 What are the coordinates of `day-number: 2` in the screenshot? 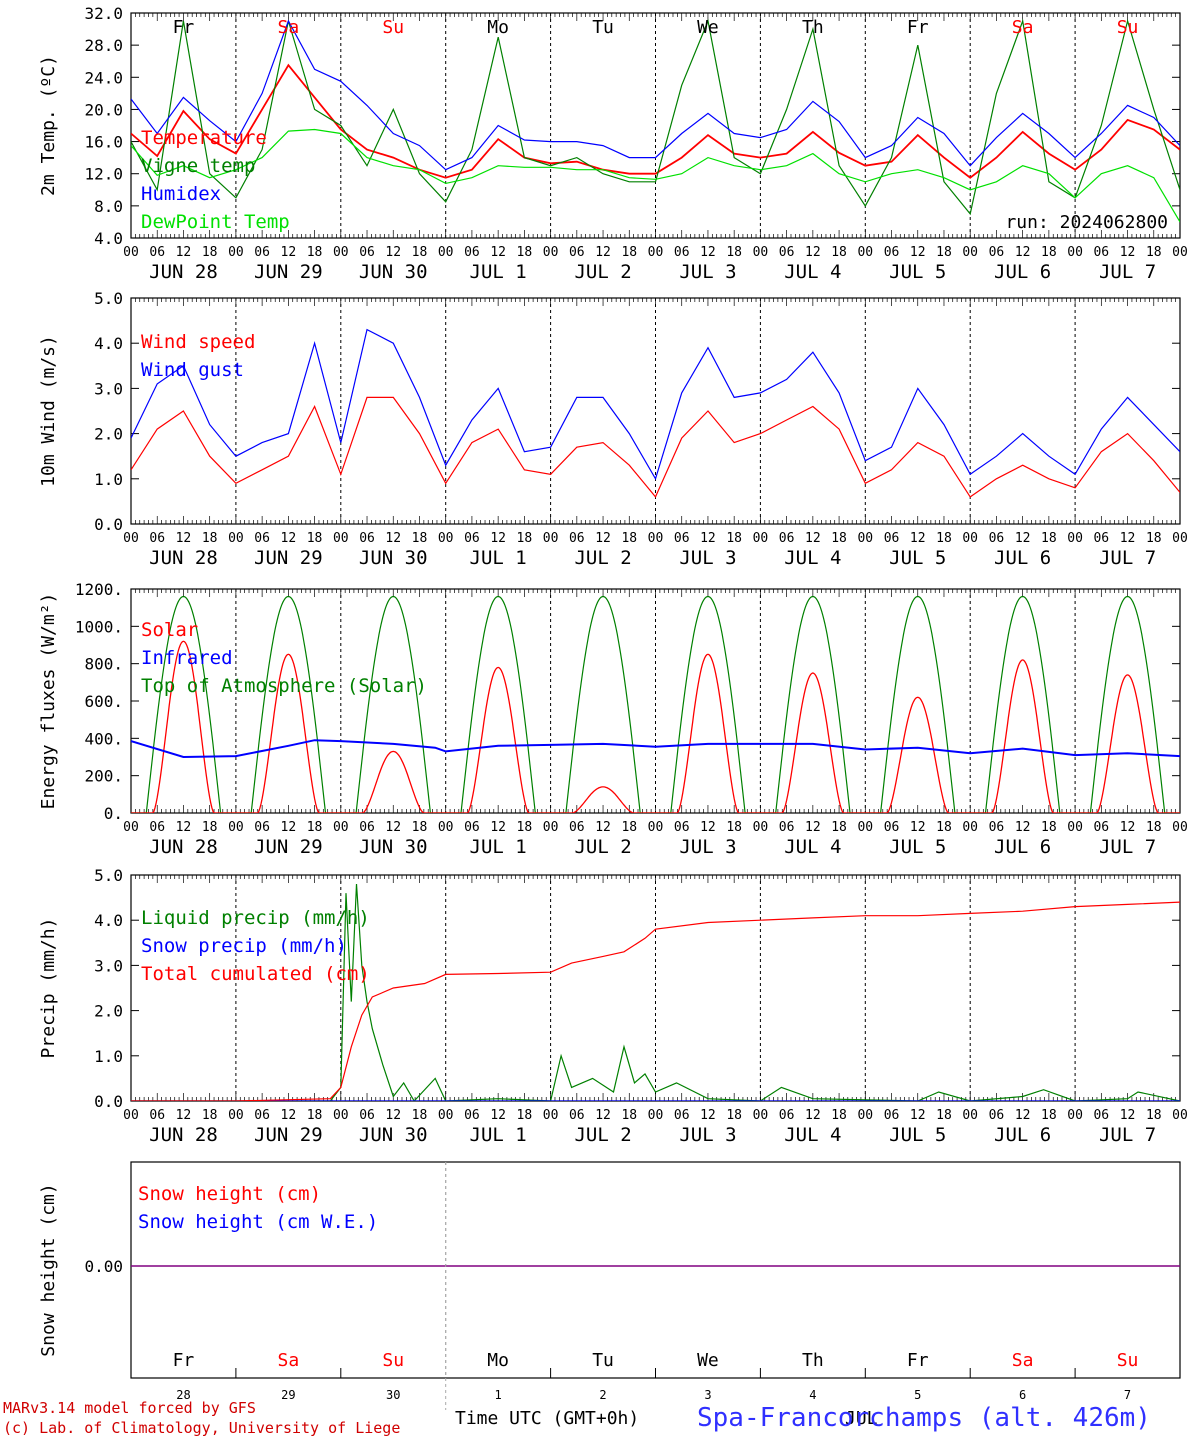 It's located at (602, 1395).